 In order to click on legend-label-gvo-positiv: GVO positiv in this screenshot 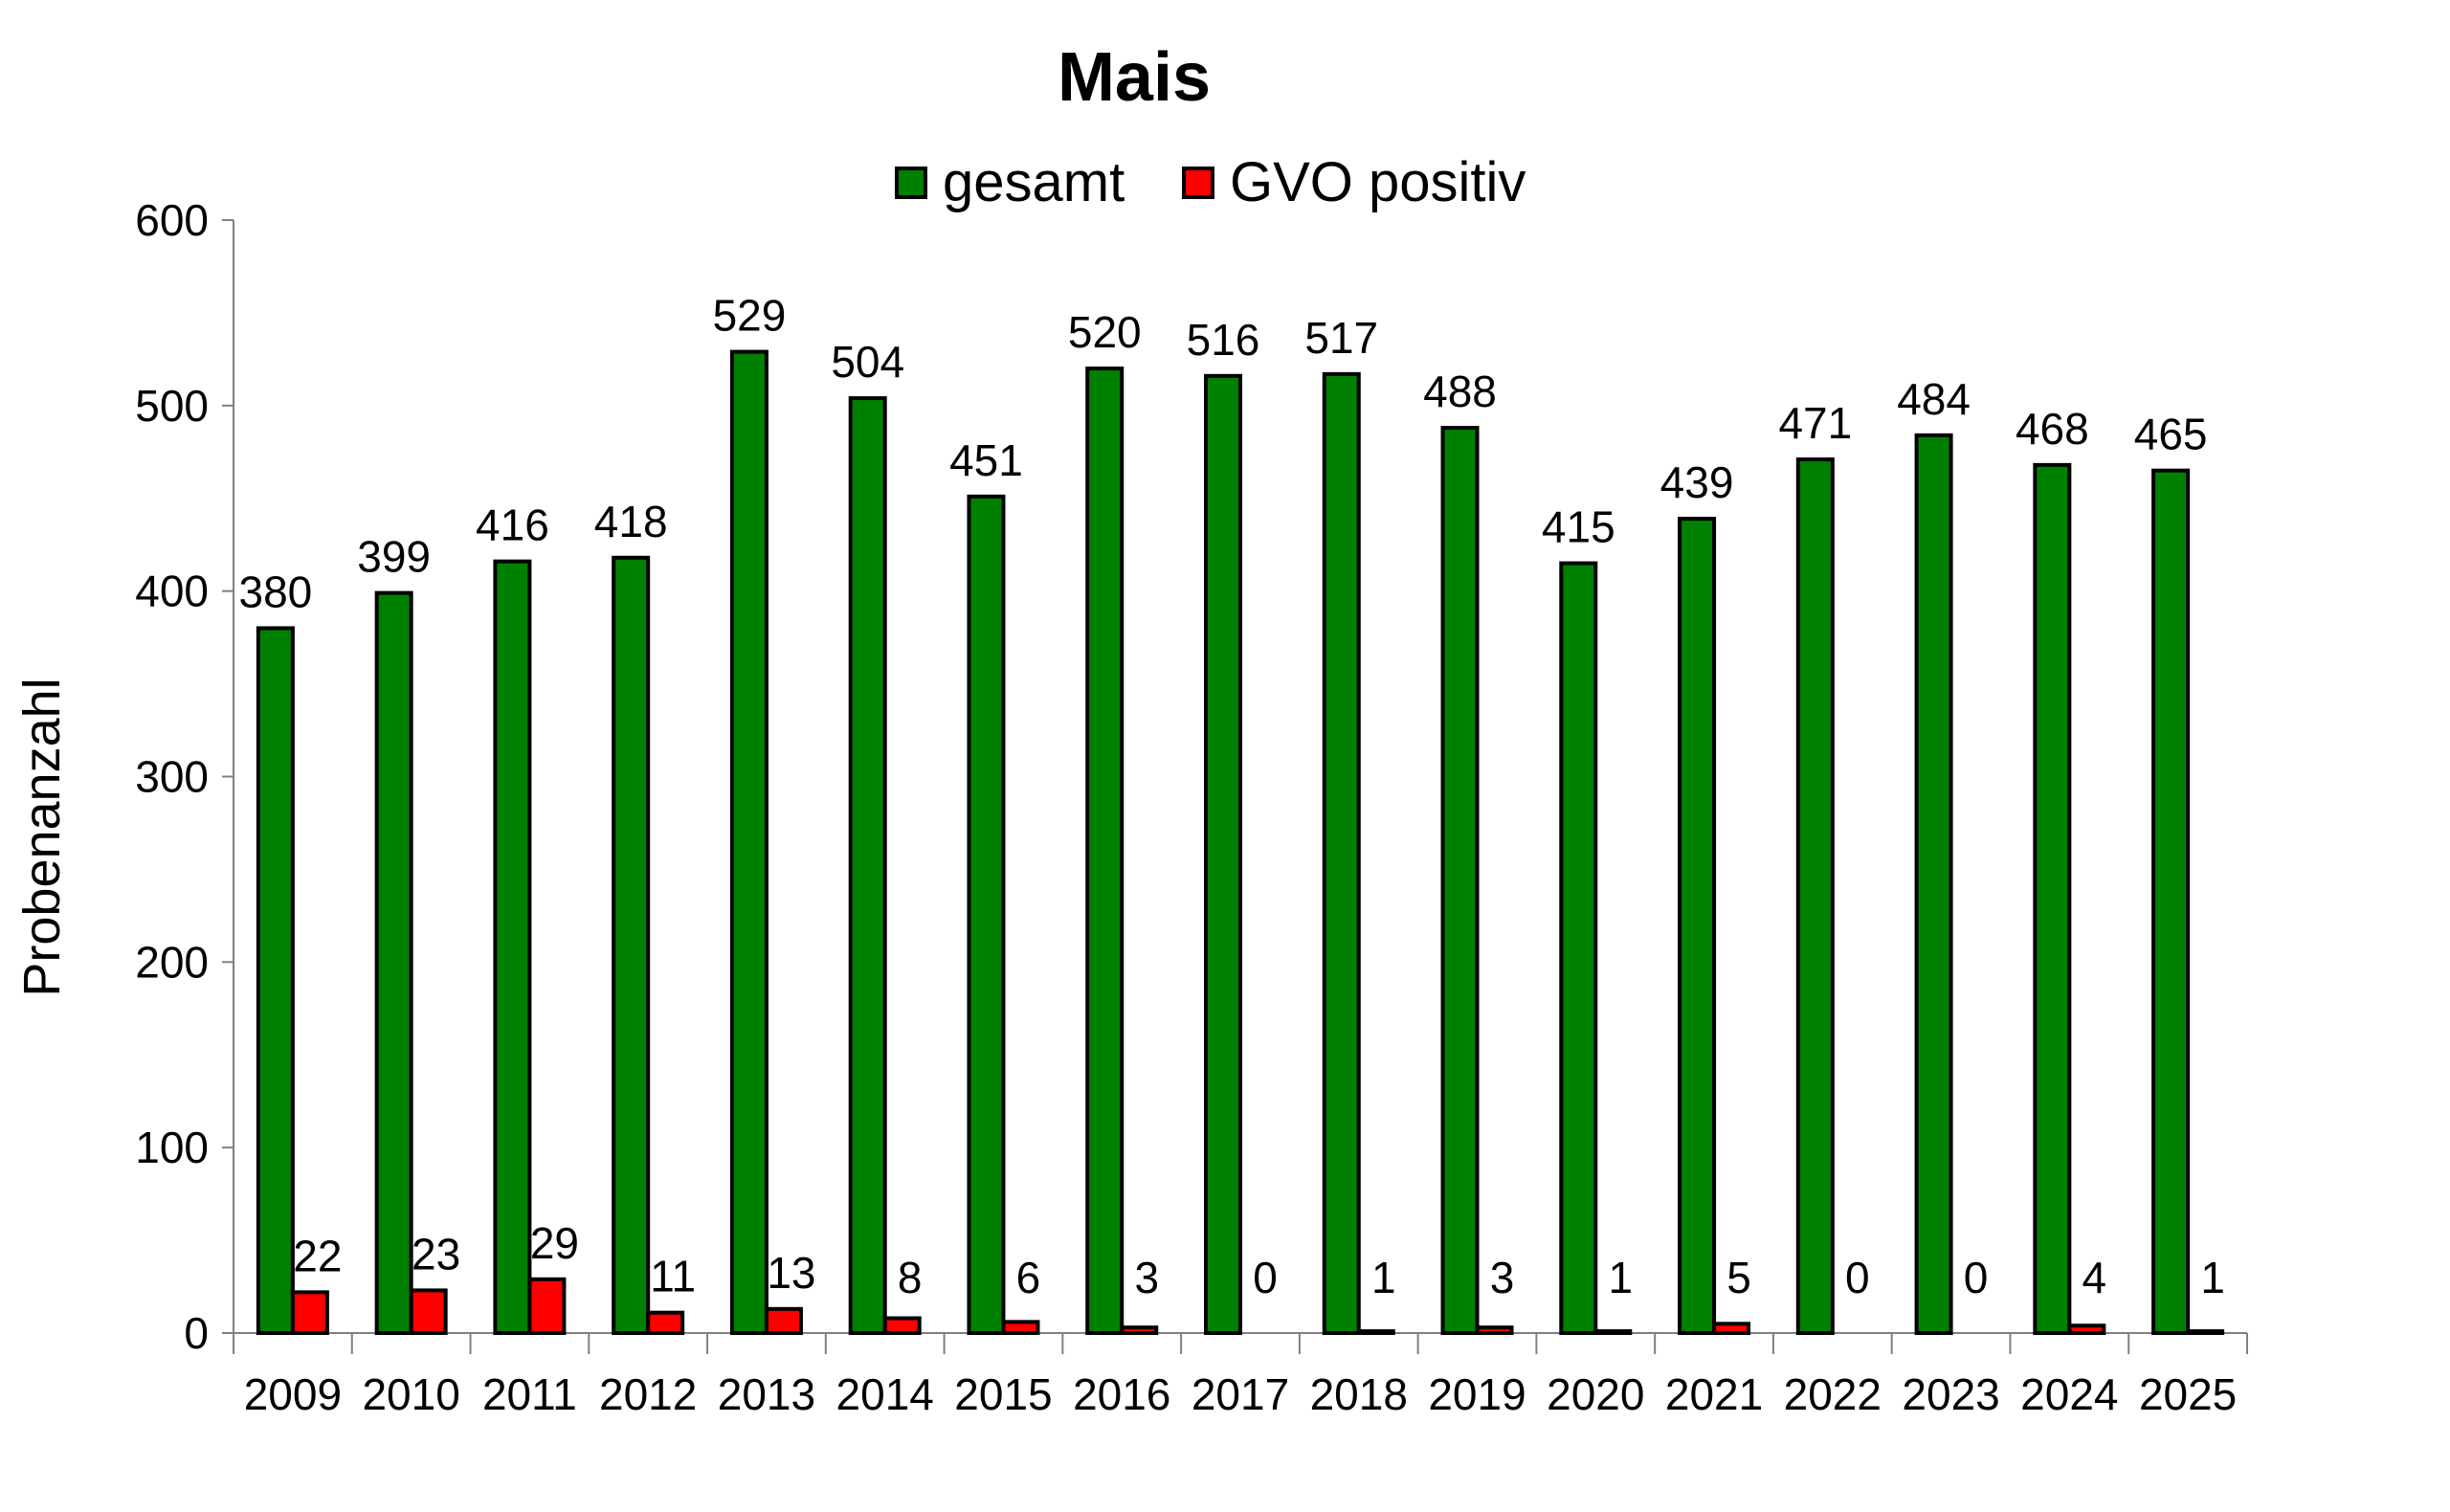, I will do `click(1378, 182)`.